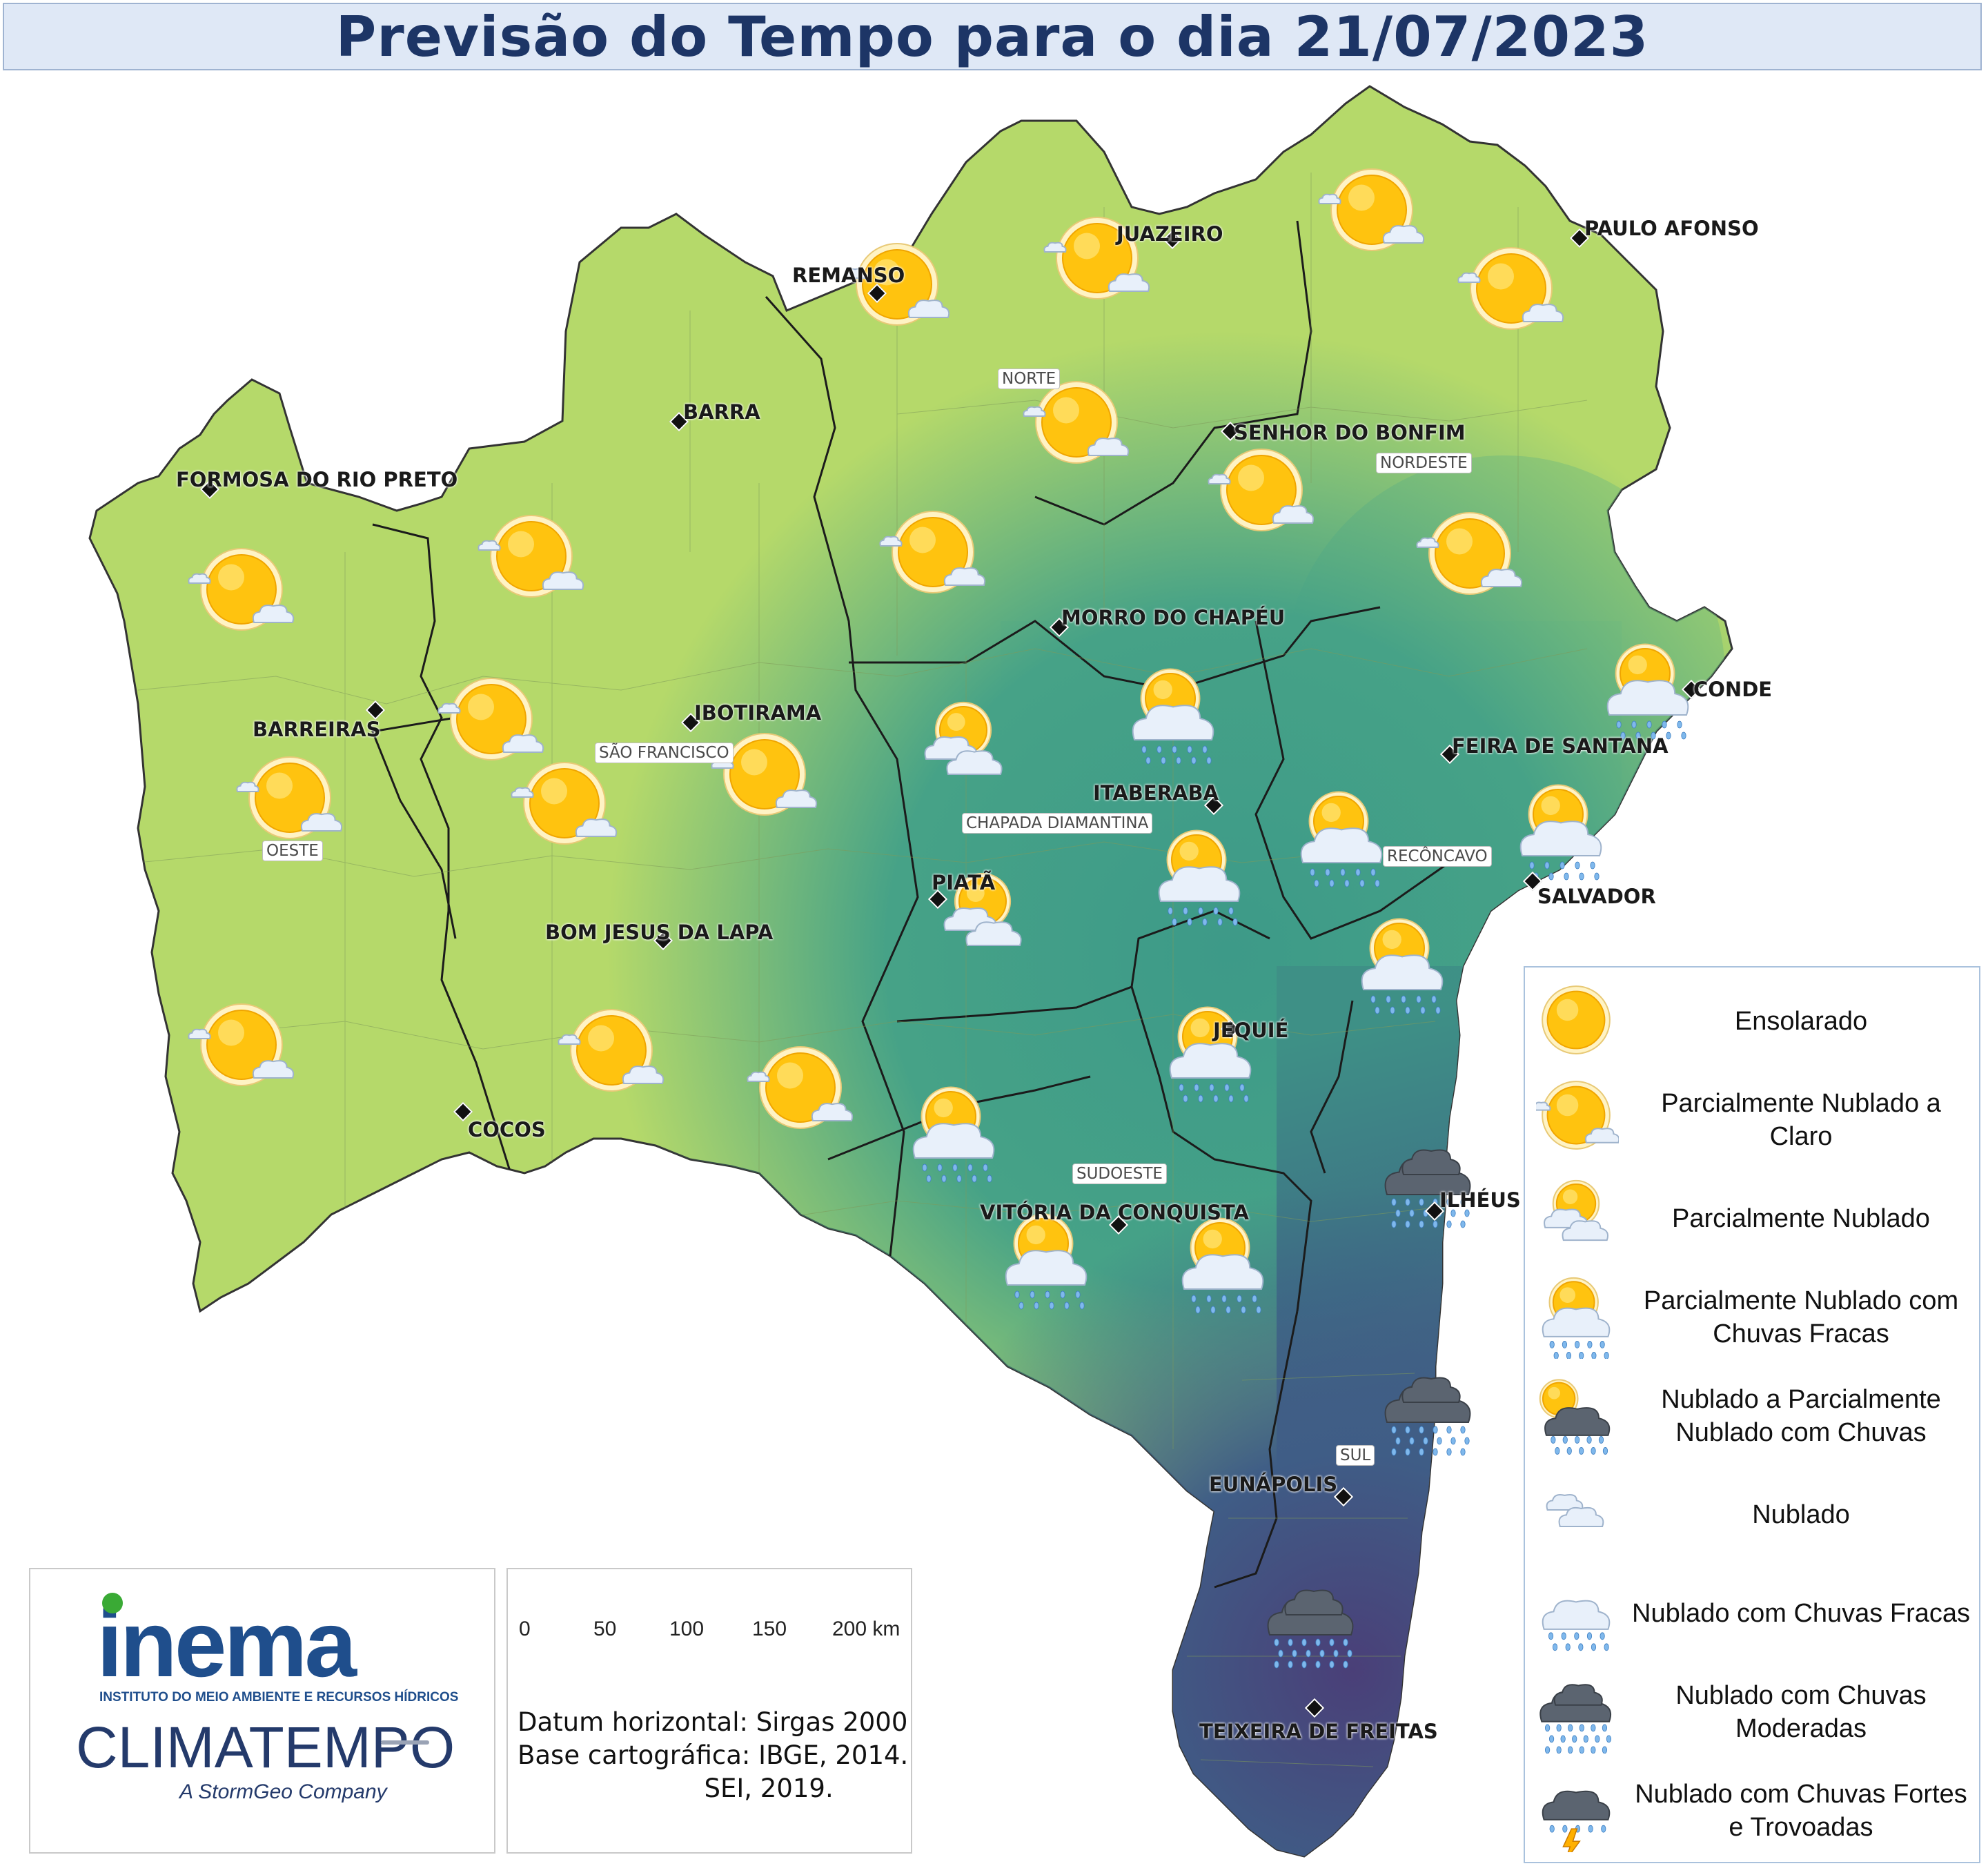  What do you see at coordinates (1576, 1821) in the screenshot?
I see `thunderstorm-icon` at bounding box center [1576, 1821].